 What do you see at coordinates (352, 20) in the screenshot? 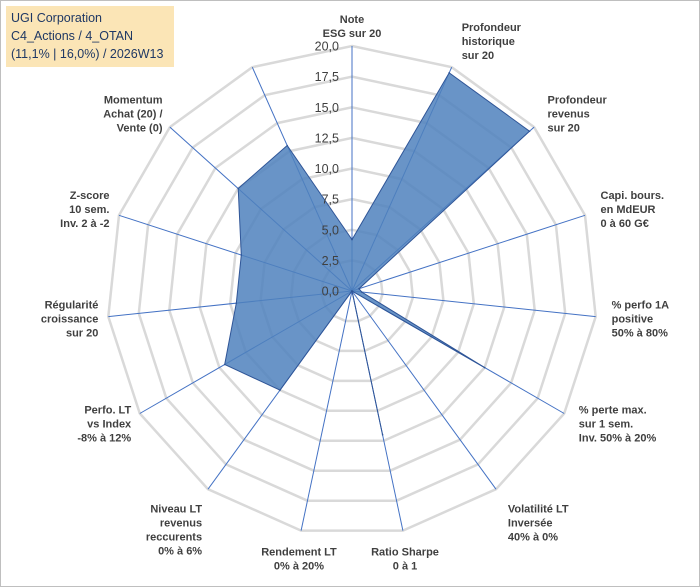
I see `axis-label-line: Note` at bounding box center [352, 20].